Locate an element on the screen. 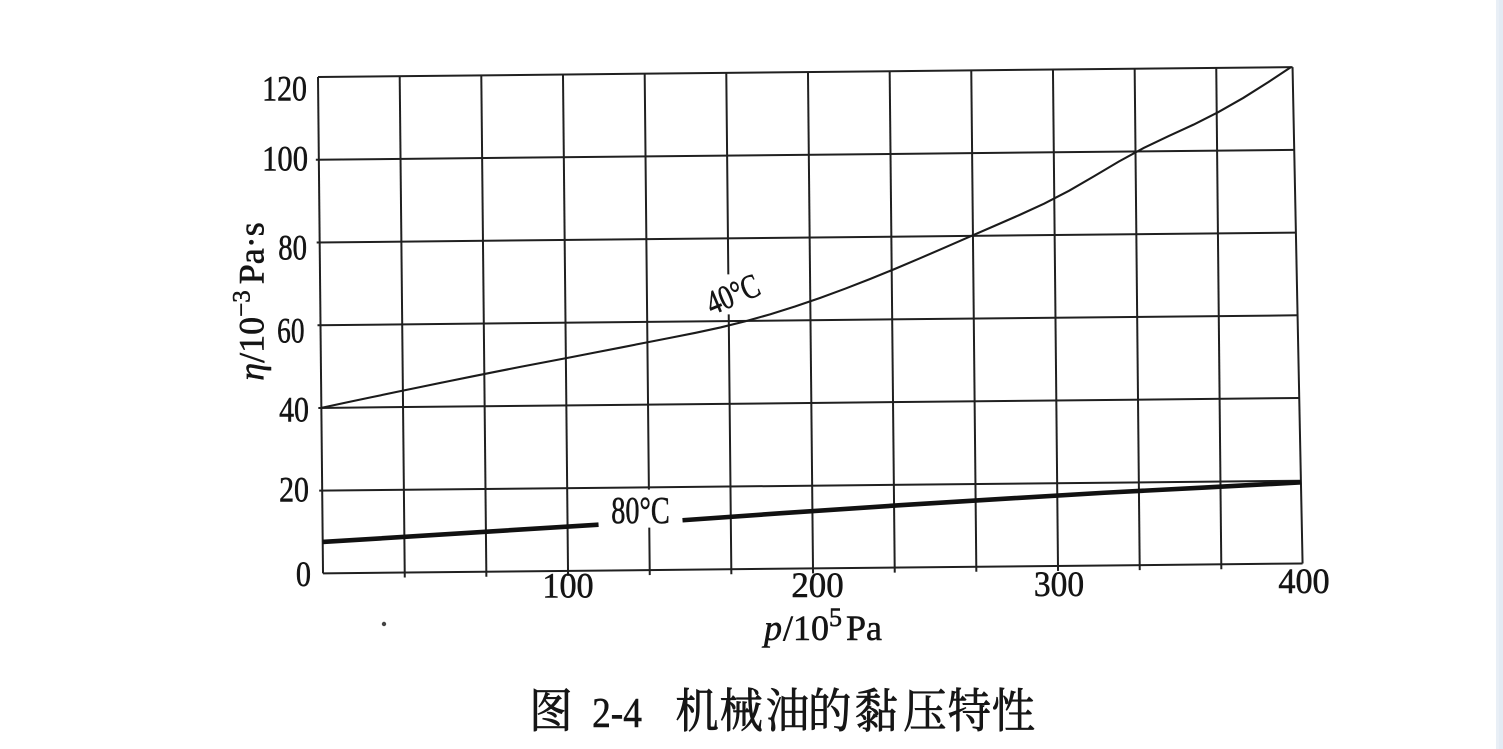 Image resolution: width=1503 pixels, height=749 pixels. svg-text: 300 is located at coordinates (1059, 584).